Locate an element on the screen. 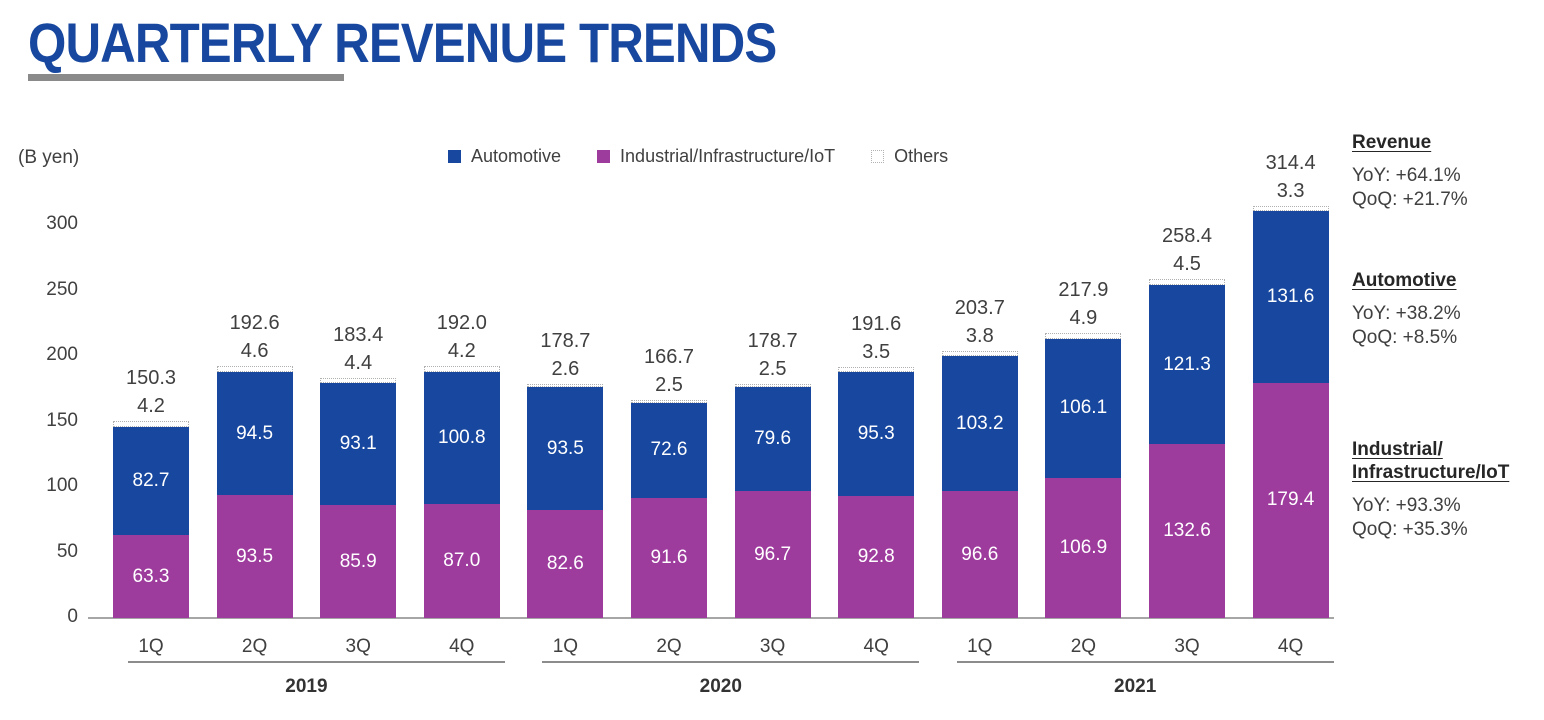 The width and height of the screenshot is (1544, 720). bar-segment-industrial: 106.9 is located at coordinates (1083, 547).